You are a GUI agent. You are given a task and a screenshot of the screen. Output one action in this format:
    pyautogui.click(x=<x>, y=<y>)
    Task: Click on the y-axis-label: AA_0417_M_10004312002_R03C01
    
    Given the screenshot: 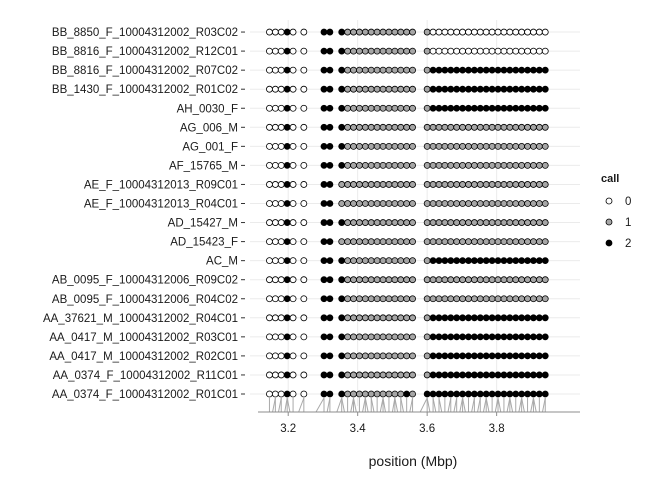 What is the action you would take?
    pyautogui.click(x=143, y=338)
    